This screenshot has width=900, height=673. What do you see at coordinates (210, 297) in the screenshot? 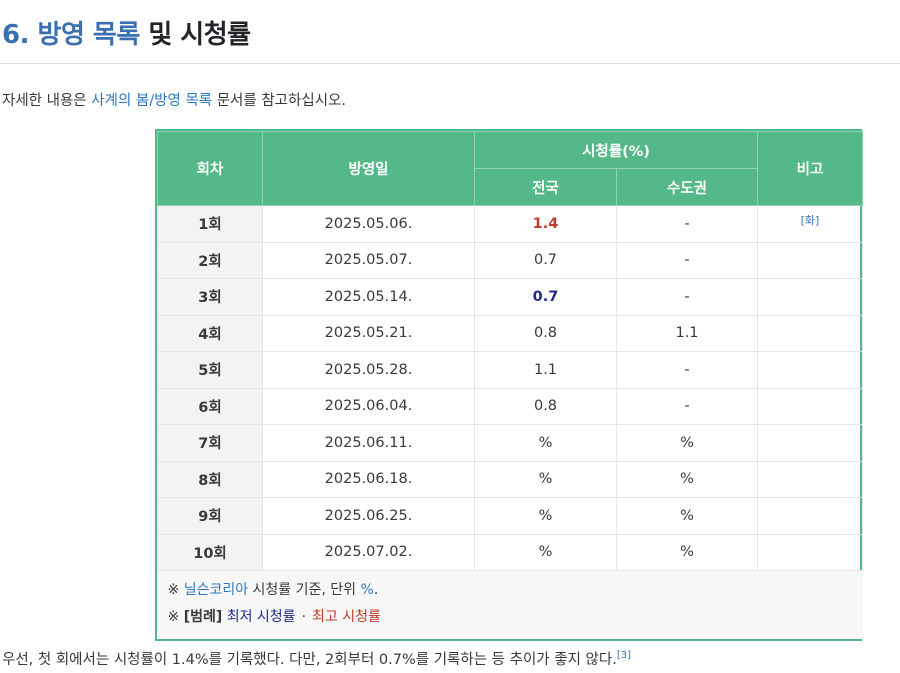
I see `episode-cell: 3회` at bounding box center [210, 297].